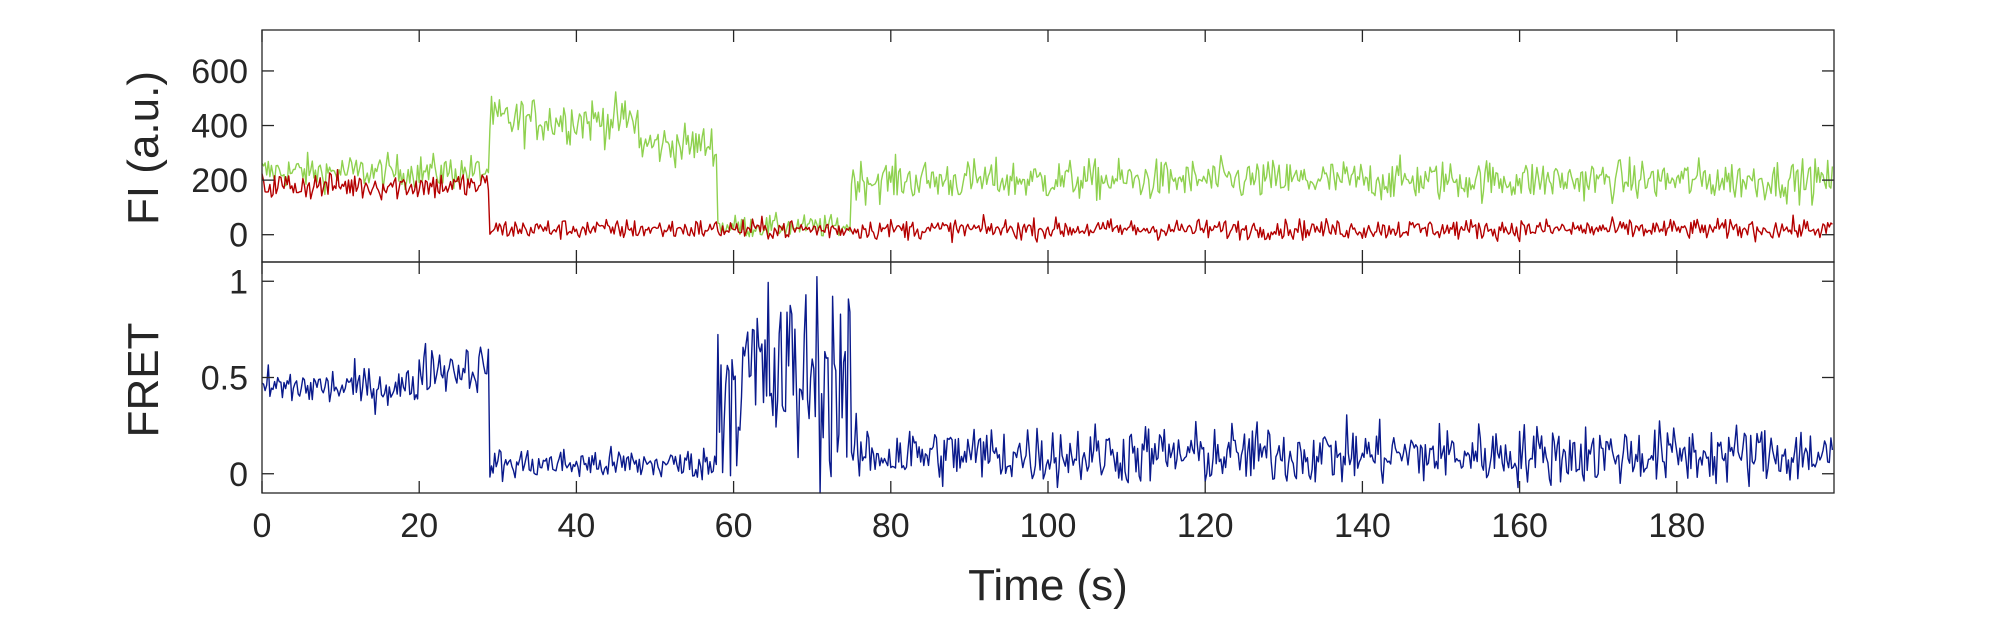 The image size is (2005, 625). Describe the element at coordinates (1519, 526) in the screenshot. I see `xtick-label: 160` at that location.